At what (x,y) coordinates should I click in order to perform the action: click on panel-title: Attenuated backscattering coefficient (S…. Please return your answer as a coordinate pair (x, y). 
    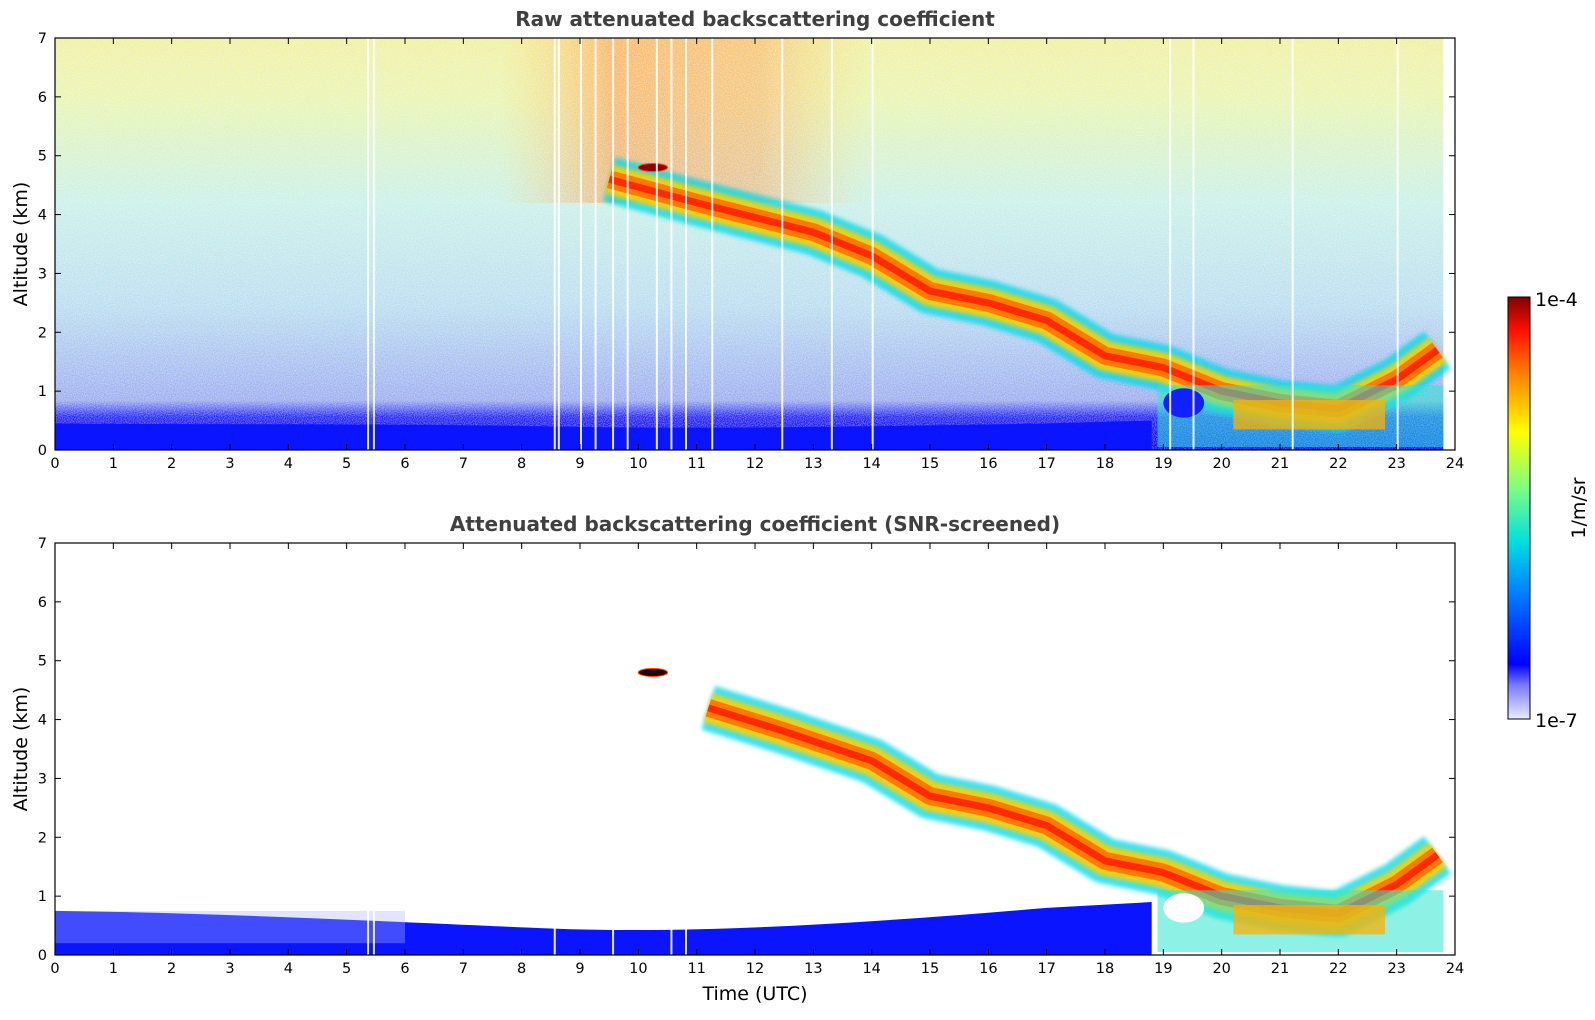
    Looking at the image, I should click on (755, 524).